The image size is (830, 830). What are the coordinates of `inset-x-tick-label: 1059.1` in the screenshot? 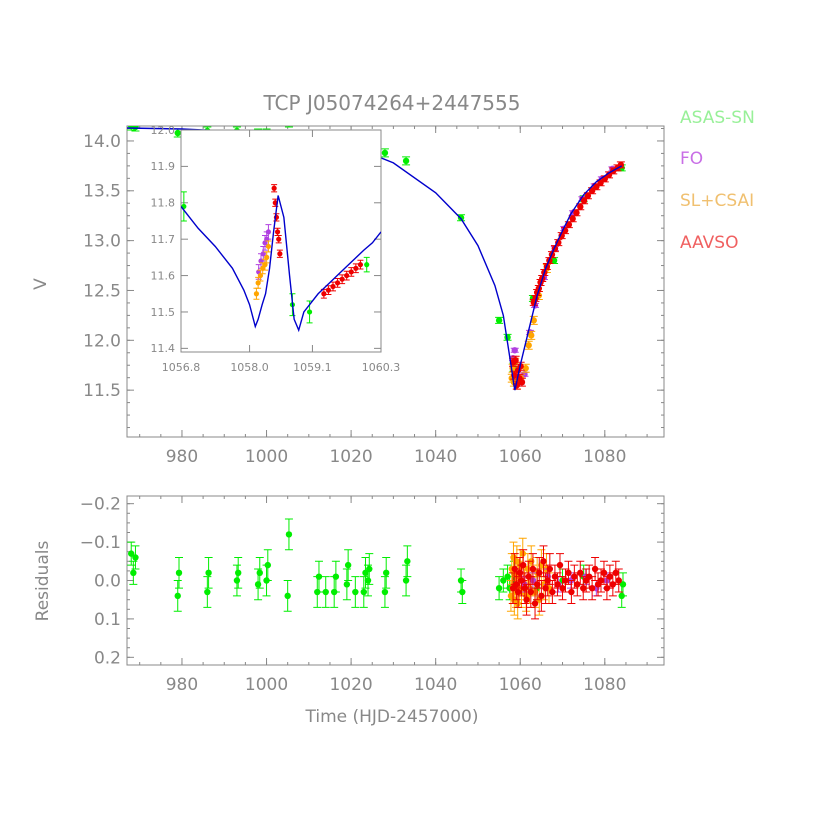 It's located at (312, 367).